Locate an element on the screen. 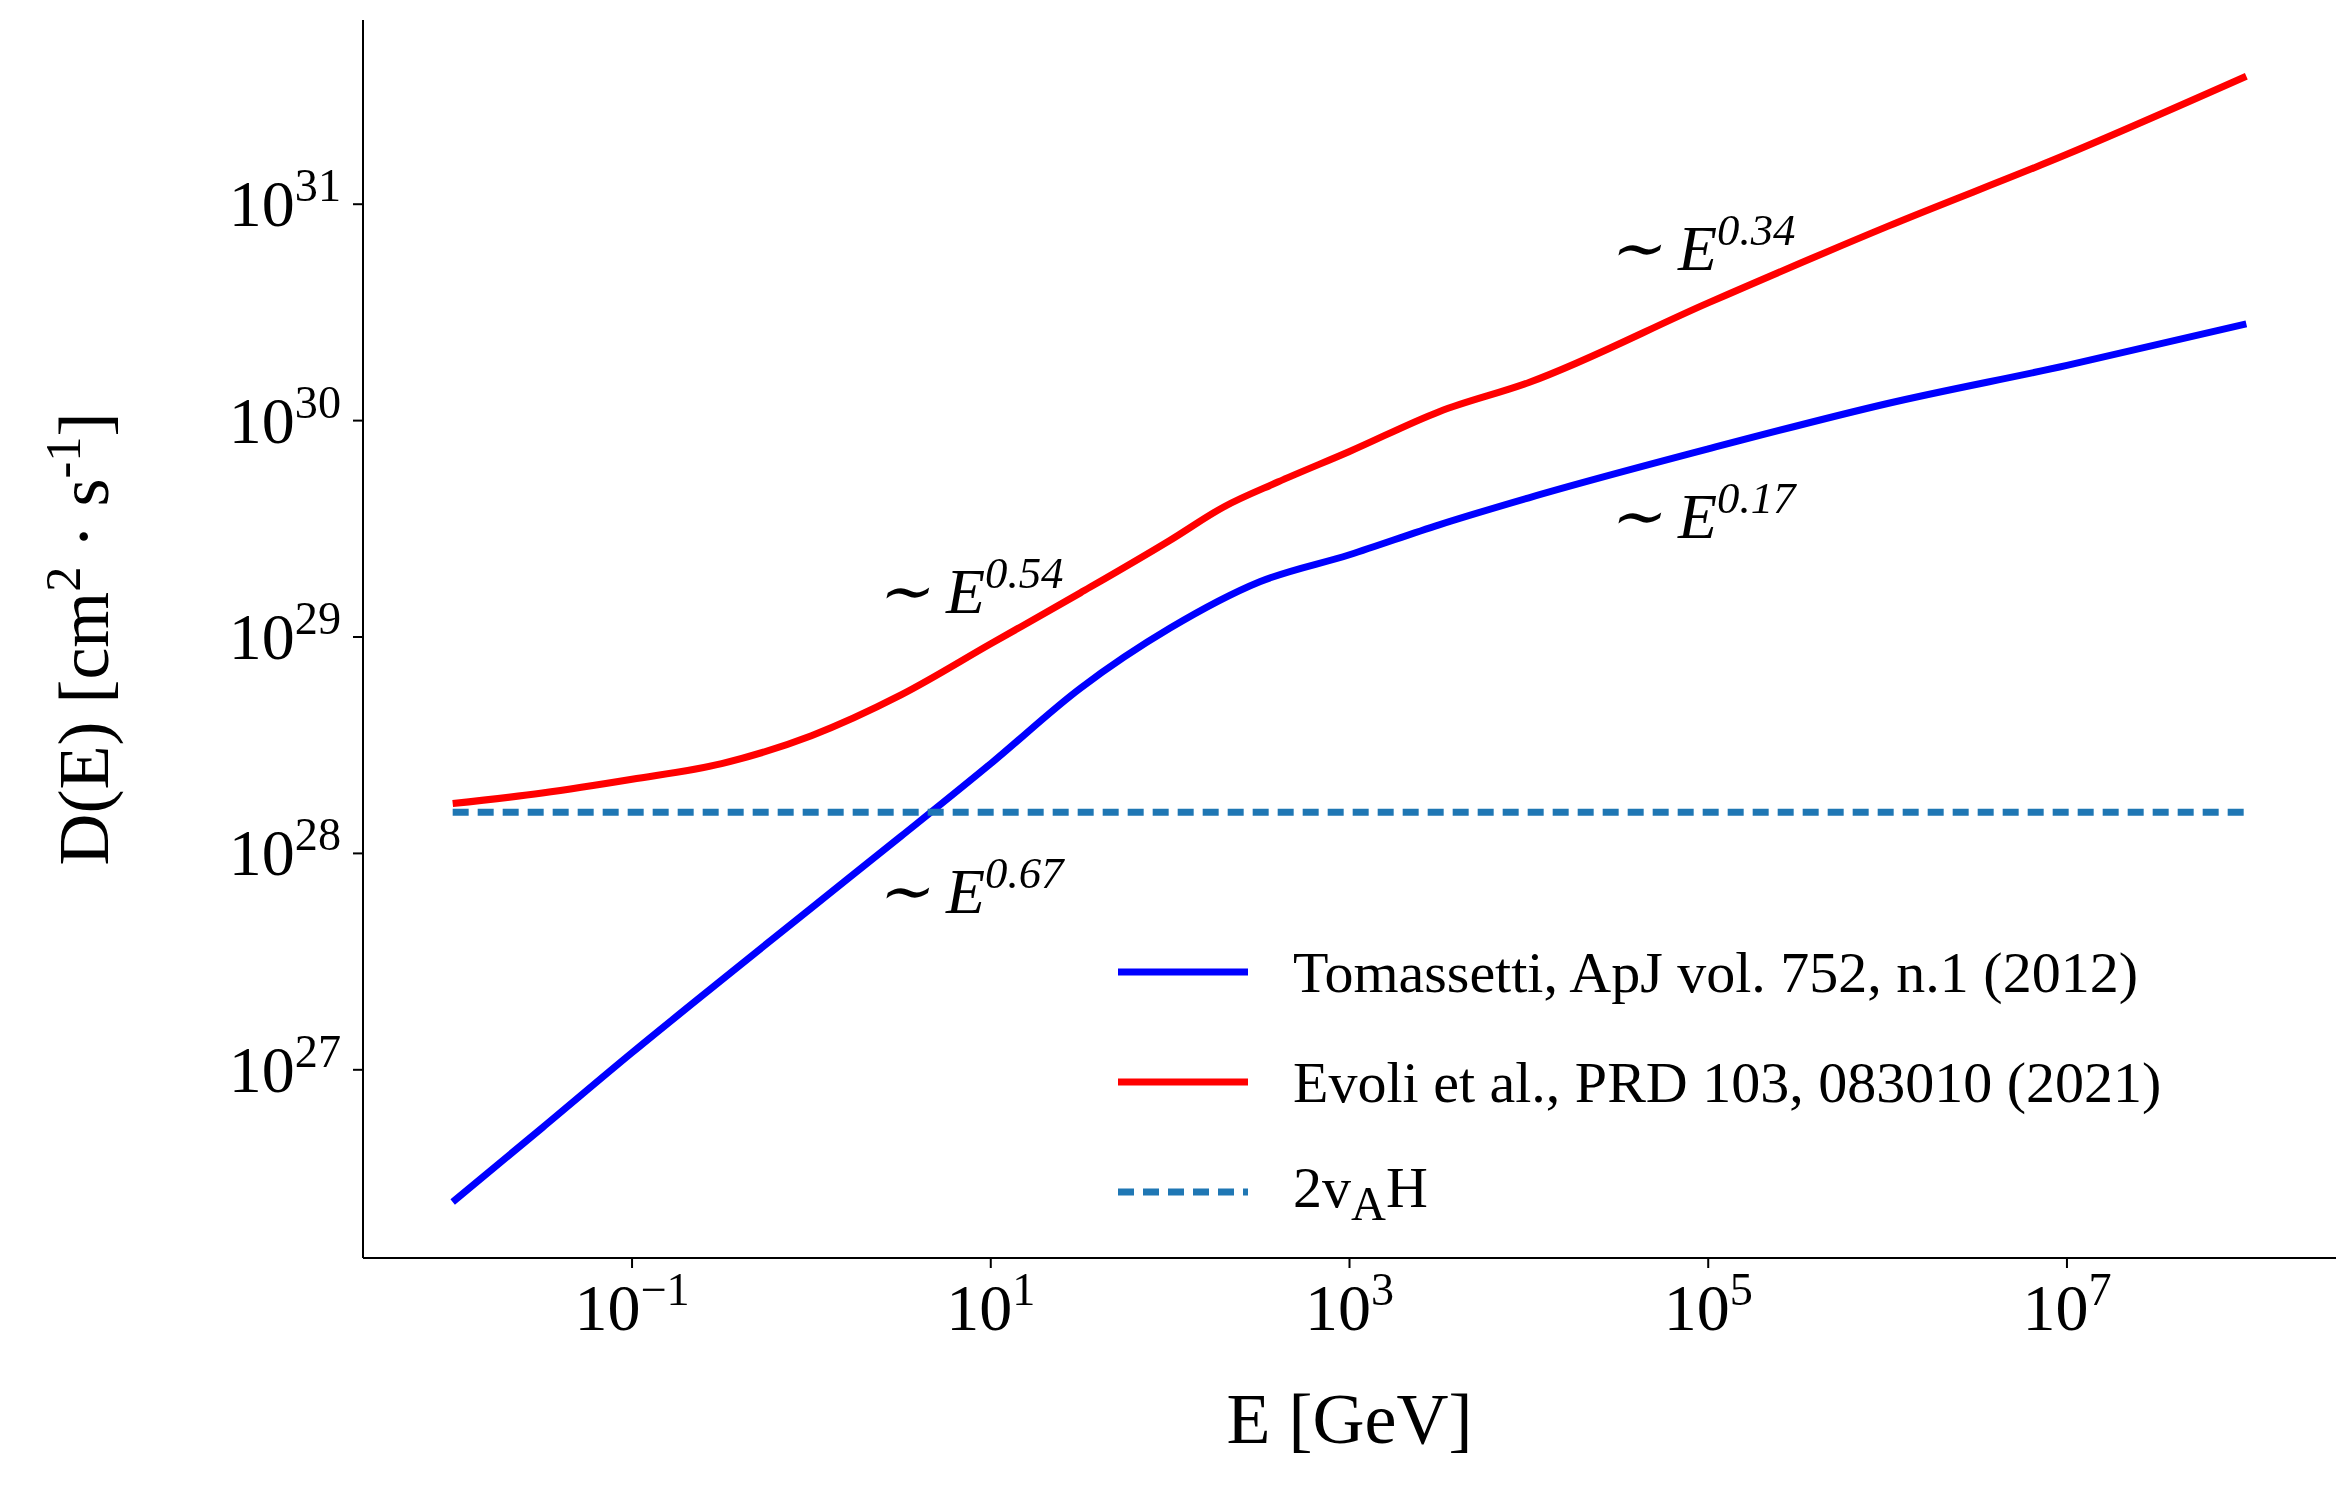  x-tick-label: 10$^{5}$ is located at coordinates (1708, 1303).